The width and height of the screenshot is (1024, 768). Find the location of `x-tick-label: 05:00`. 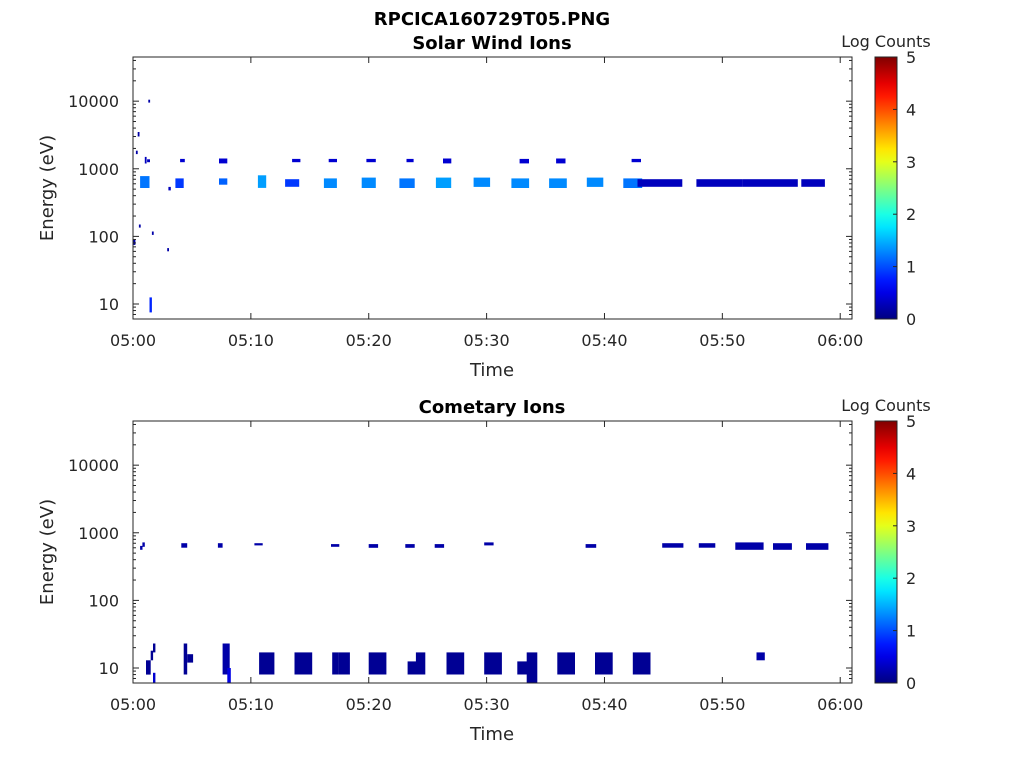

x-tick-label: 05:00 is located at coordinates (133, 704).